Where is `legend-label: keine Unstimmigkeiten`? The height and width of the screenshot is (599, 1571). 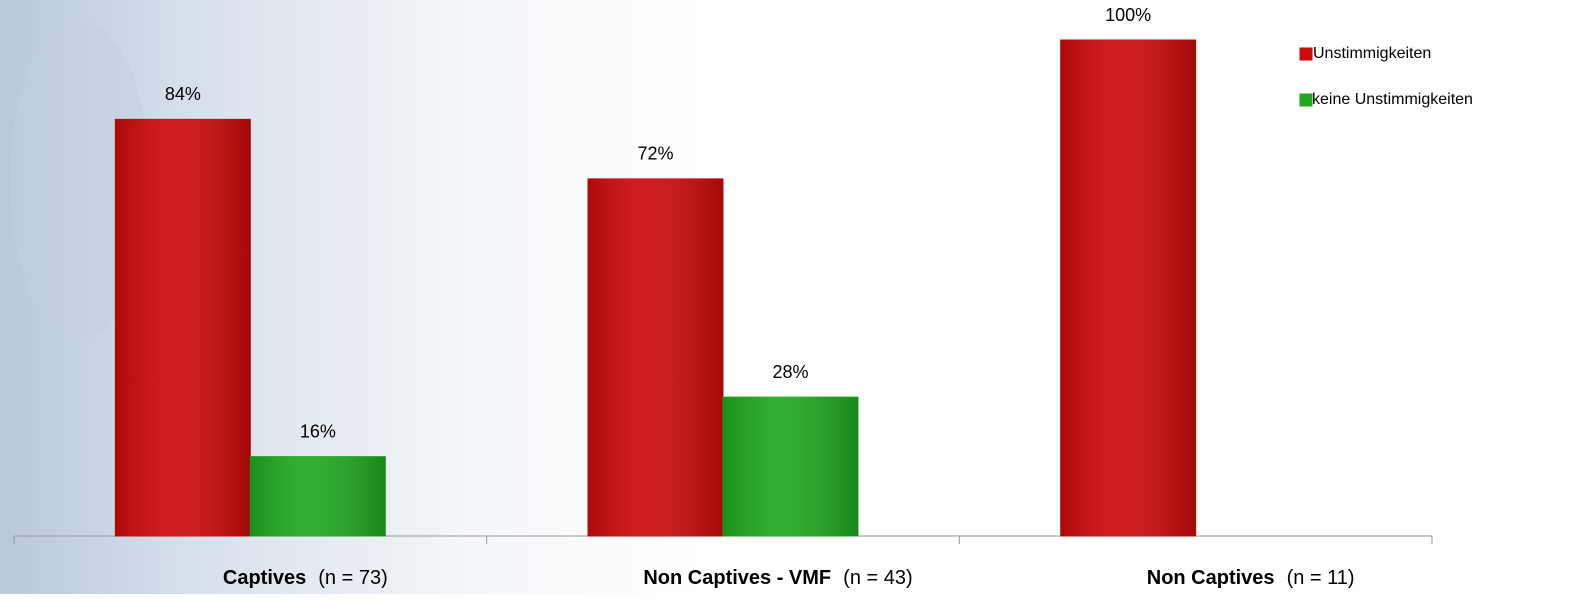 legend-label: keine Unstimmigkeiten is located at coordinates (1392, 99).